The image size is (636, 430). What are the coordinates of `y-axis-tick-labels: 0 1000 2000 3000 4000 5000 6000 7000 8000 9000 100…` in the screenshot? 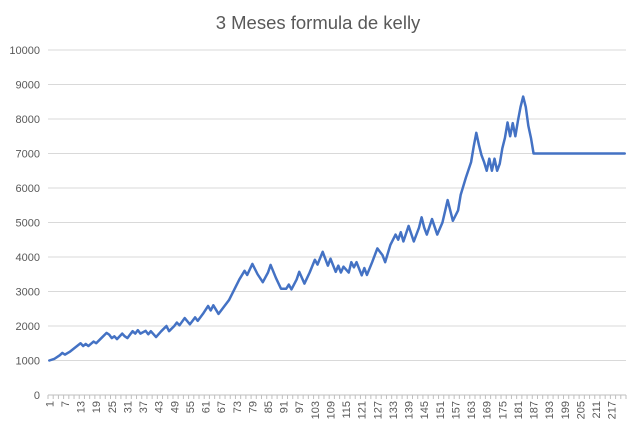 It's located at (24, 223).